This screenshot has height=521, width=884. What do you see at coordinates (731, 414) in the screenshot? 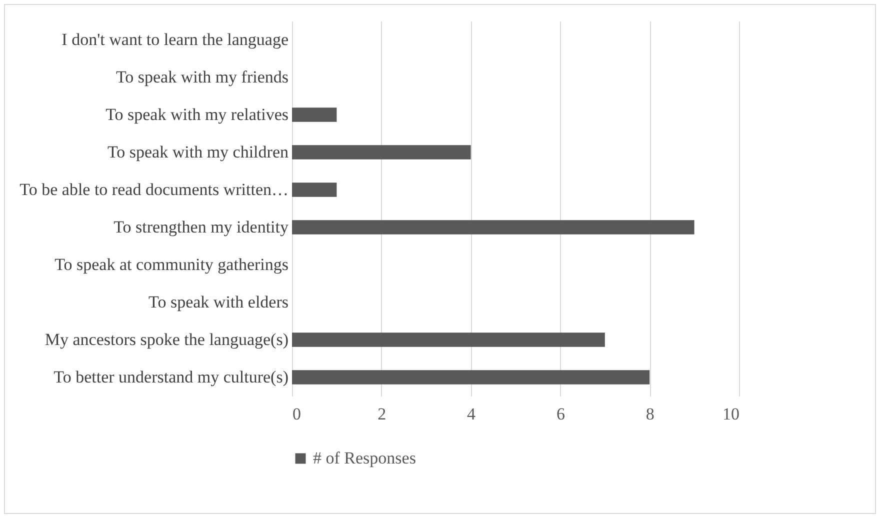
I see `x-tick-label: 10` at bounding box center [731, 414].